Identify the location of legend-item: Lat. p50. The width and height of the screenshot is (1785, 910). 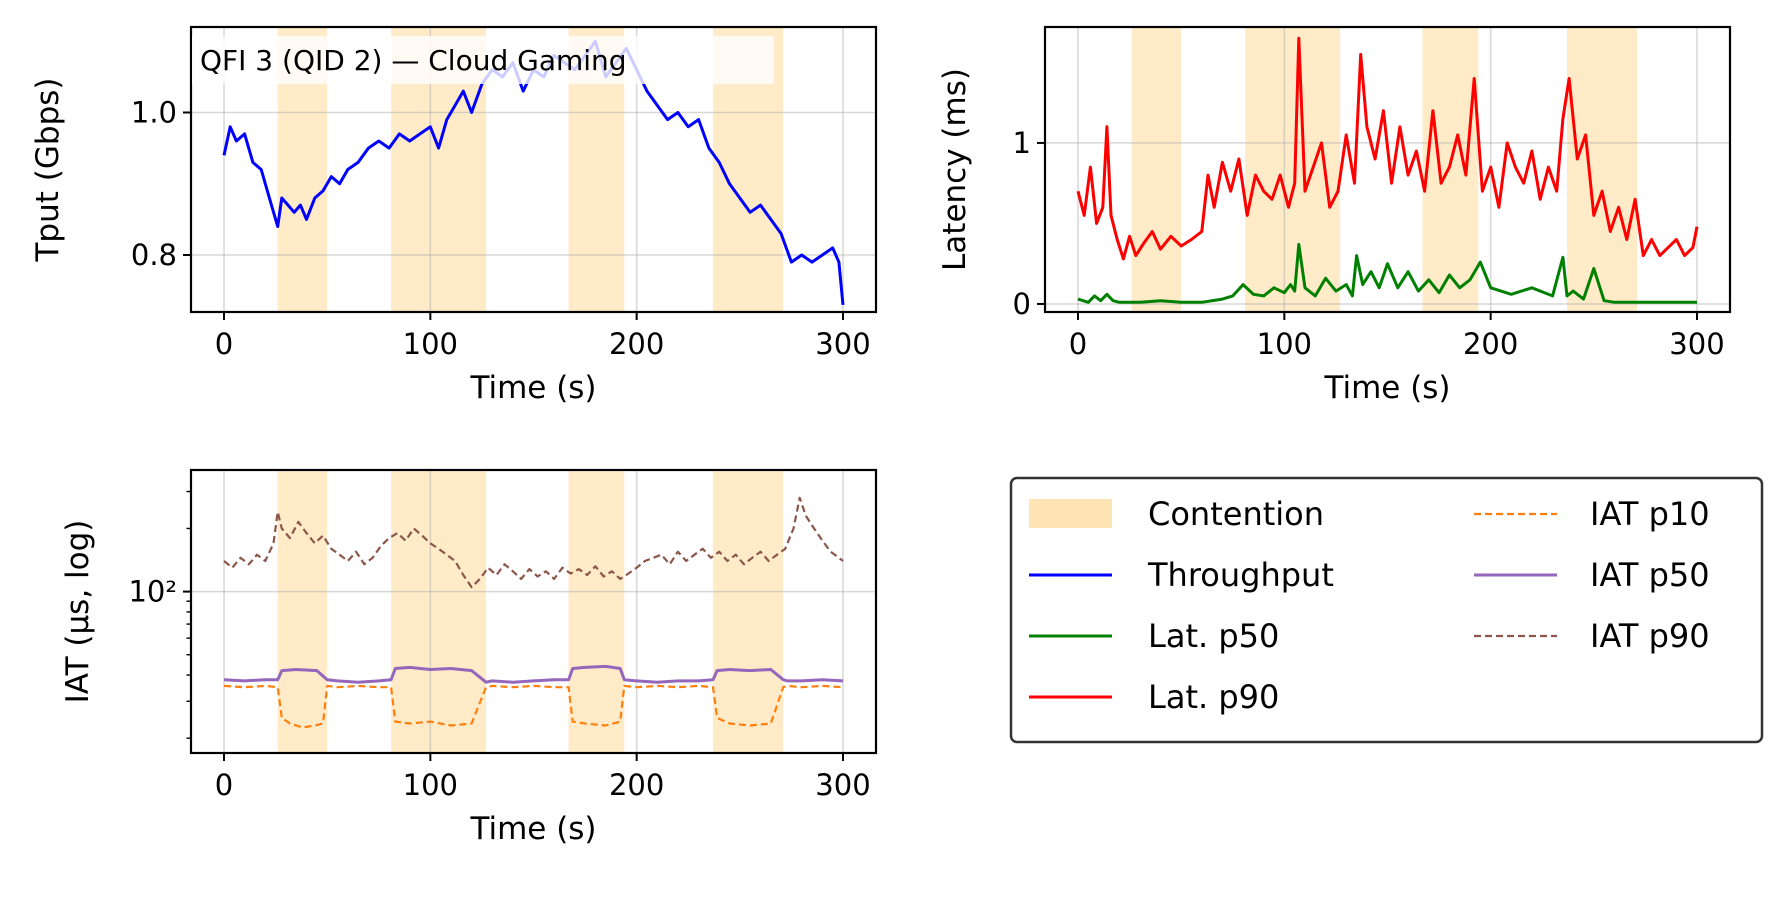
(1154, 636).